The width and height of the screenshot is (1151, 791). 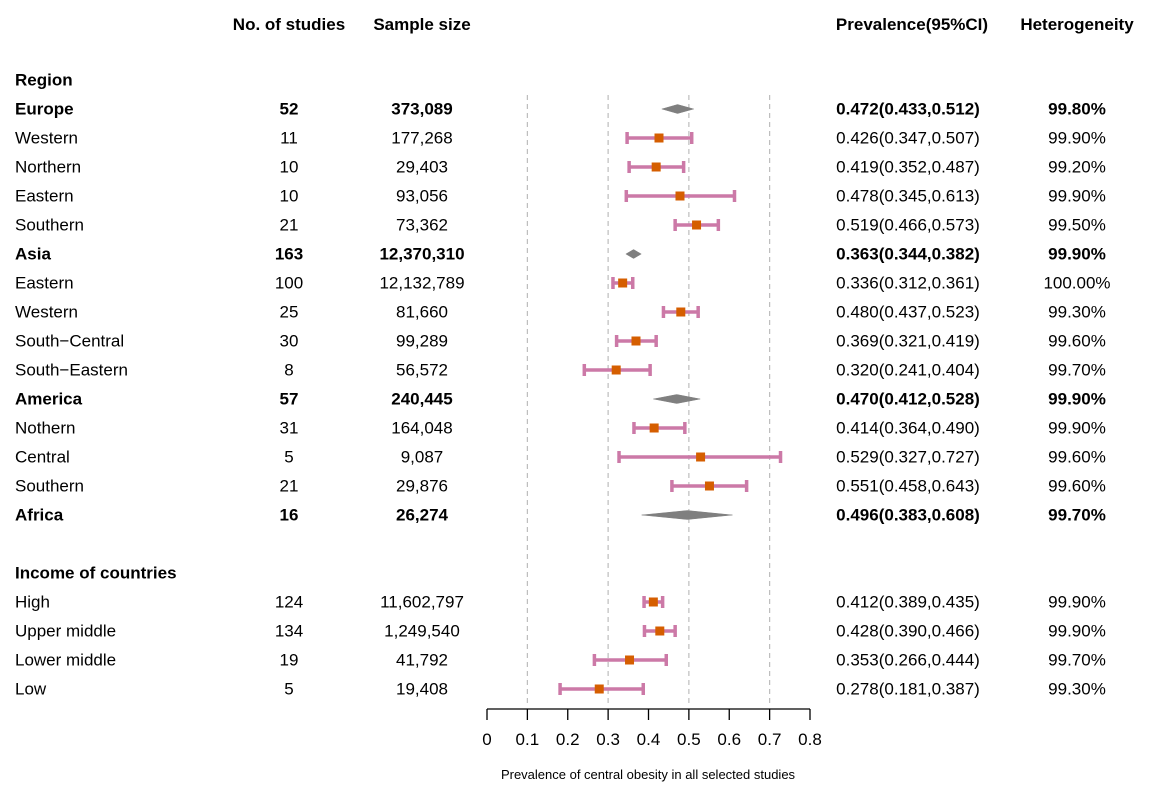 I want to click on x-tick-label: 0, so click(x=486, y=739).